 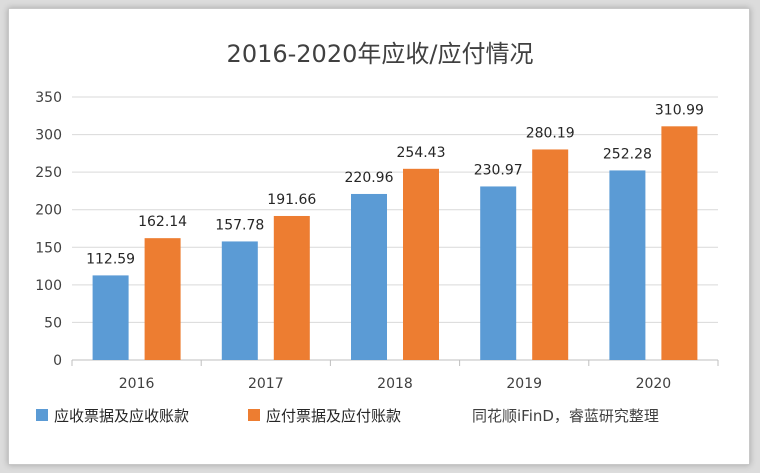 I want to click on legend-label: 应收票据及应收账款, so click(x=121, y=416).